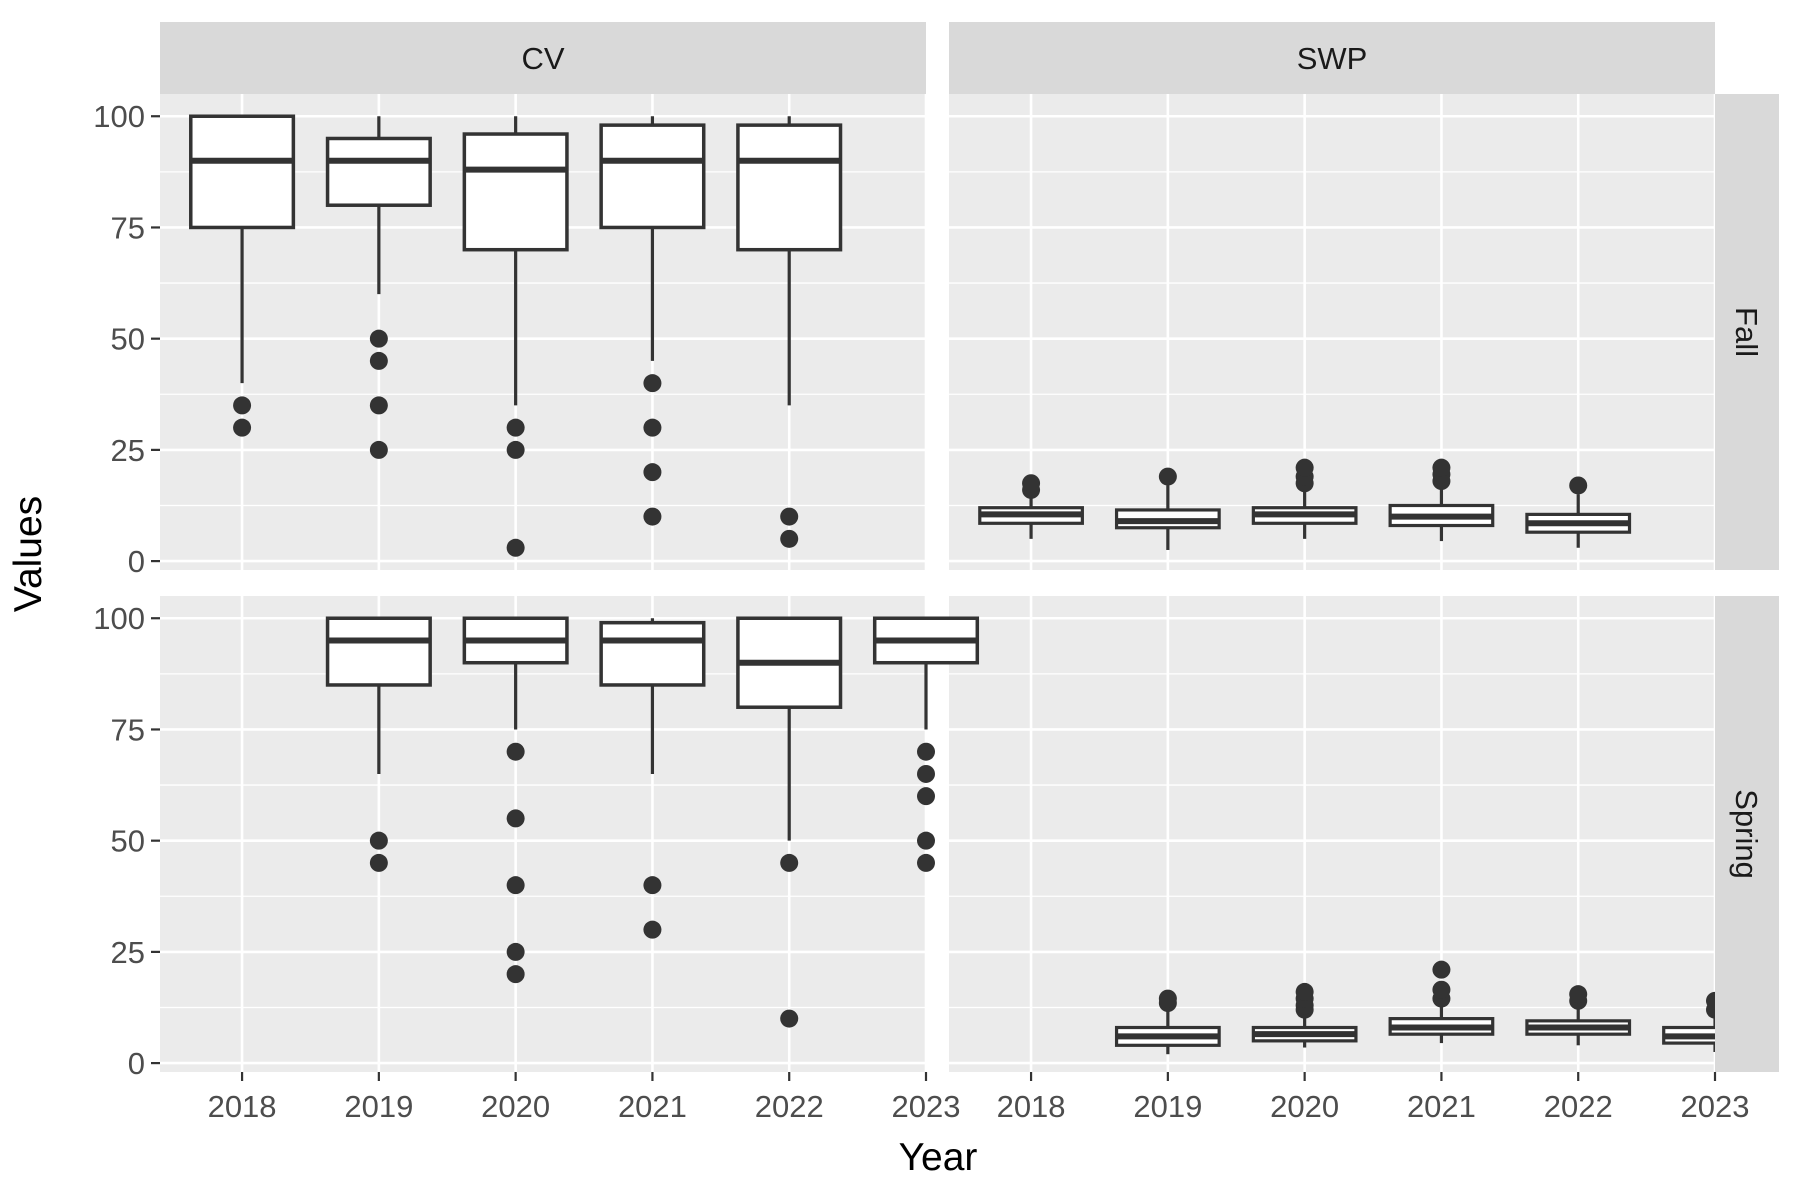 This screenshot has width=1800, height=1200. Describe the element at coordinates (128, 841) in the screenshot. I see `y-tick-label: 50` at that location.